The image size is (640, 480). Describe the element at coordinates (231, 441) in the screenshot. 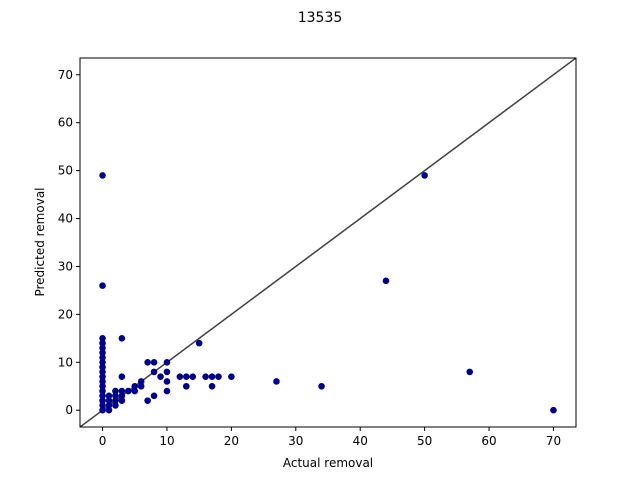

I see `x-tick-label: 20` at that location.